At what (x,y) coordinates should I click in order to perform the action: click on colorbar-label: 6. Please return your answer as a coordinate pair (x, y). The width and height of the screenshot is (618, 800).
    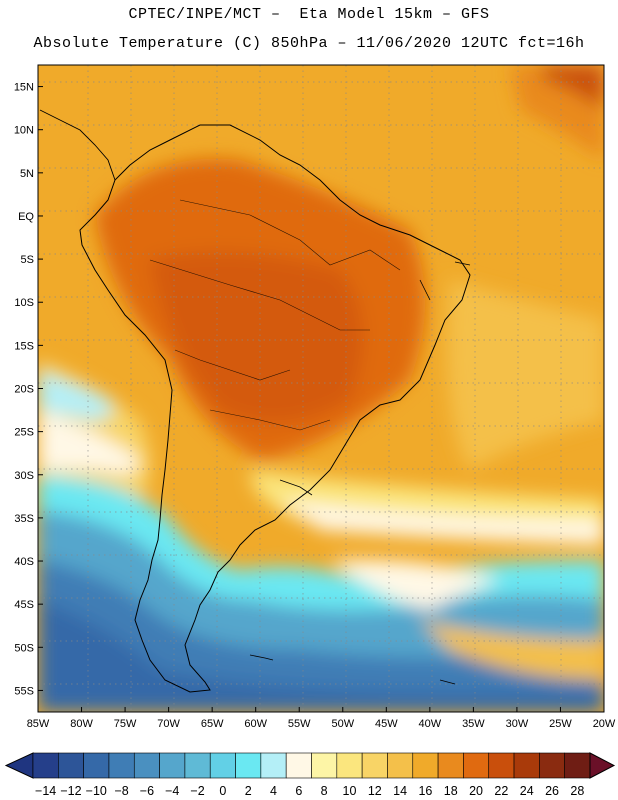
    Looking at the image, I should click on (298, 791).